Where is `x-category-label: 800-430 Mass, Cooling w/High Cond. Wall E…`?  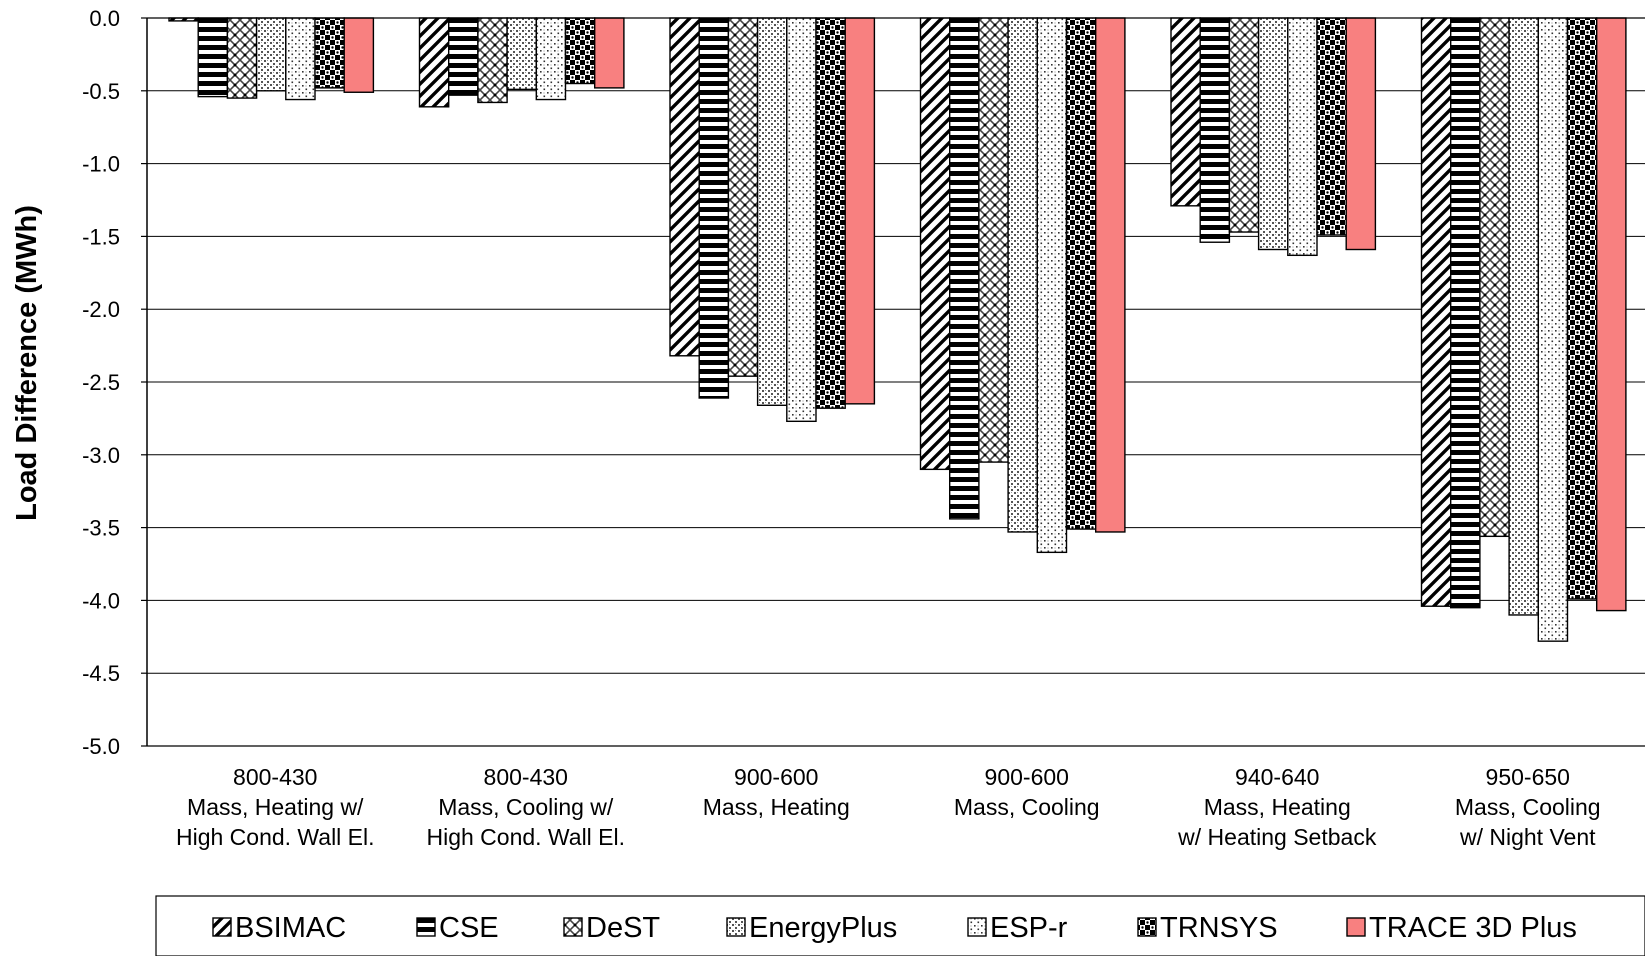
x-category-label: 800-430 Mass, Cooling w/High Cond. Wall E… is located at coordinates (525, 807).